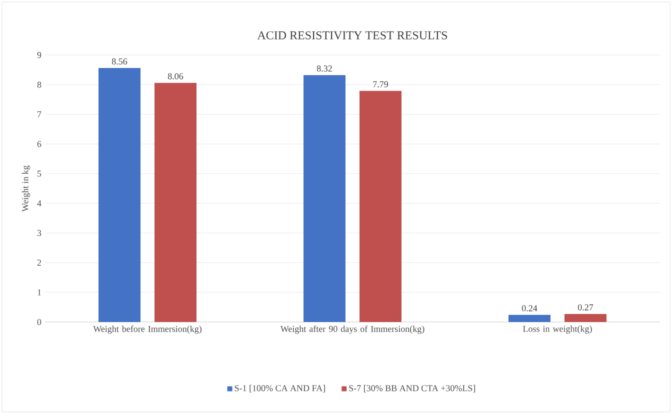 The image size is (672, 414). Describe the element at coordinates (39, 292) in the screenshot. I see `y-tick-label: 1` at that location.